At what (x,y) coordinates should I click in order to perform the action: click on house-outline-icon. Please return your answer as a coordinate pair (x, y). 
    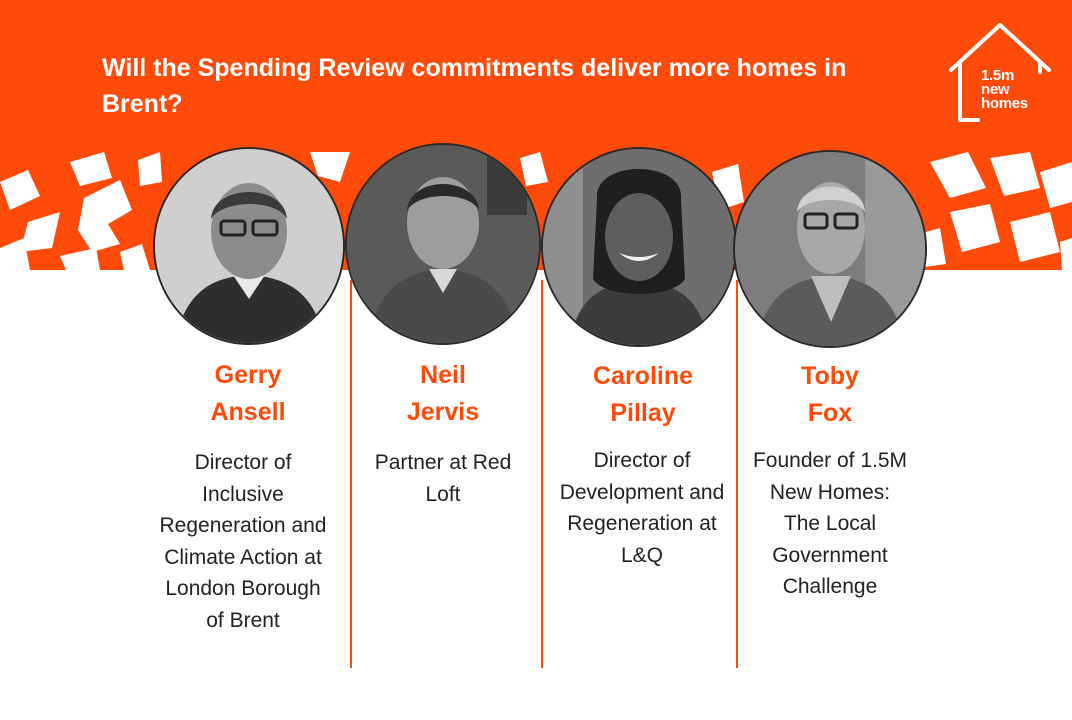
    Looking at the image, I should click on (1000, 72).